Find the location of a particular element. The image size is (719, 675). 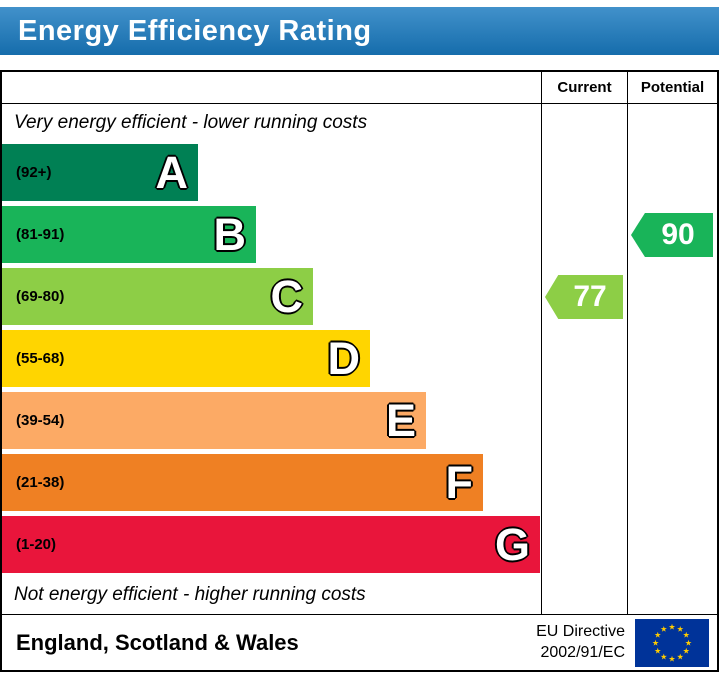

band-a: (92+) A is located at coordinates (100, 172).